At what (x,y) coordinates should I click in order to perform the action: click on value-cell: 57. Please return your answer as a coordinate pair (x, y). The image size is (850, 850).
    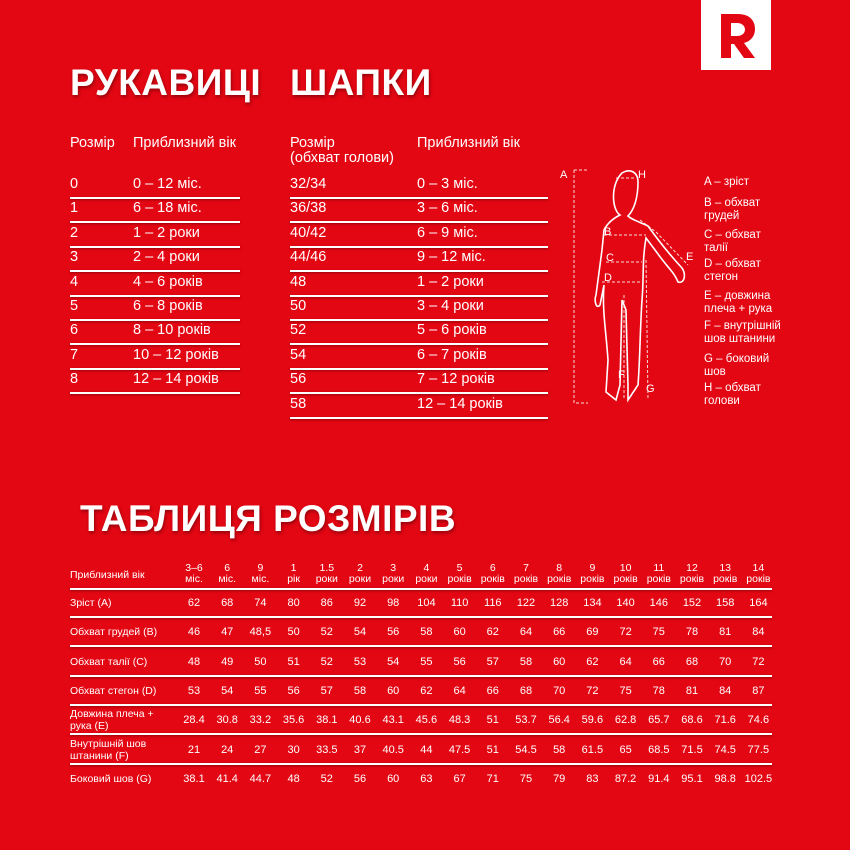
    Looking at the image, I should click on (326, 690).